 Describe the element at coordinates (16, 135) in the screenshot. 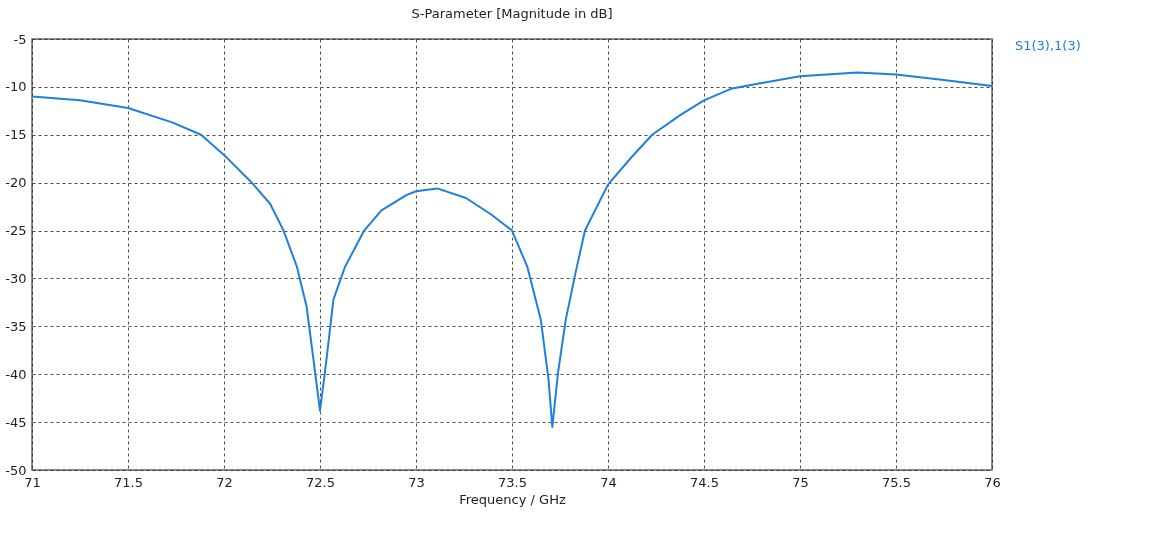

I see `y-tick-label: -15` at that location.